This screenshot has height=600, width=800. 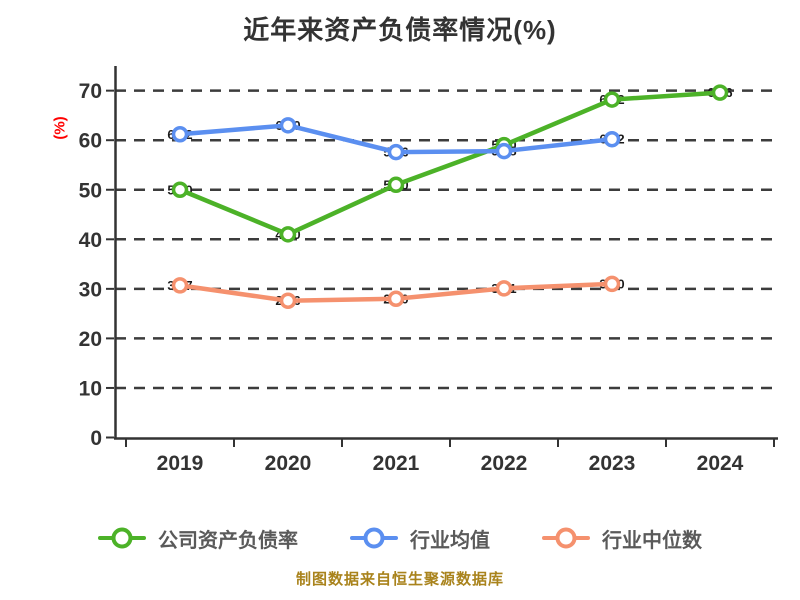 I want to click on legend-label: 行业中位数, so click(x=652, y=540).